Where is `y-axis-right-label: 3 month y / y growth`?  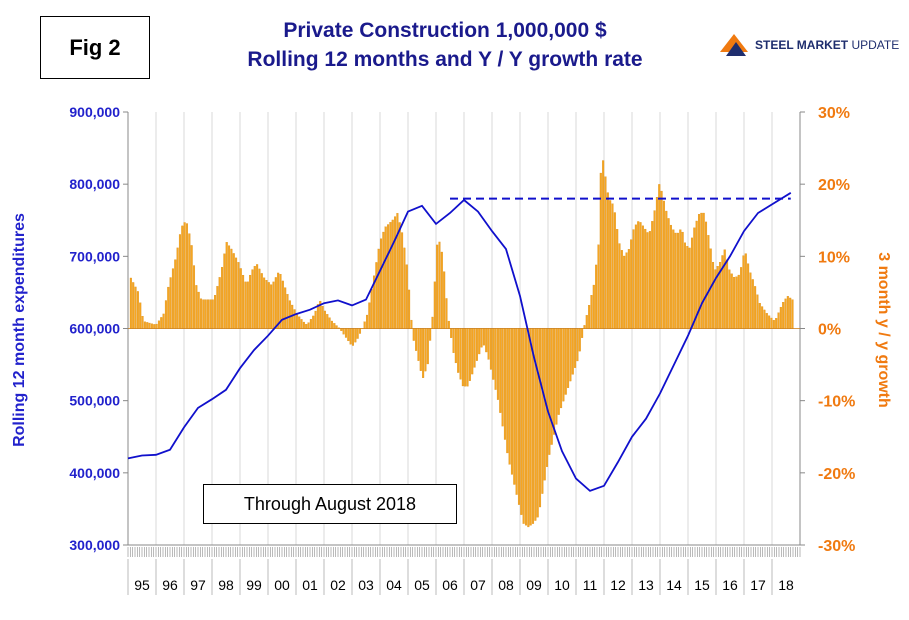 y-axis-right-label: 3 month y / y growth is located at coordinates (883, 330).